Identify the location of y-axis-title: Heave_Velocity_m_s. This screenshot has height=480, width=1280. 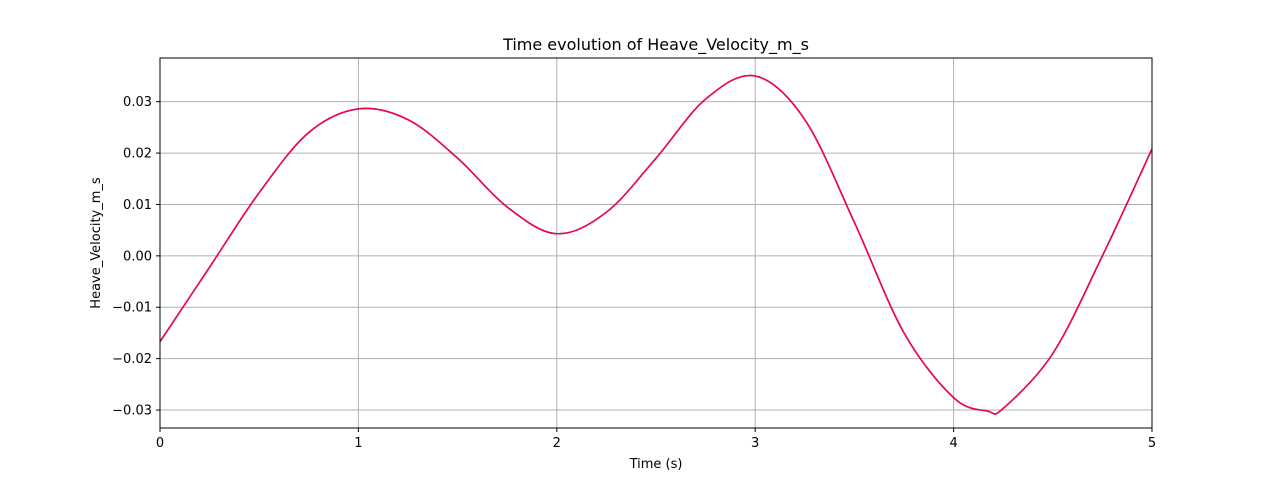
(96, 243).